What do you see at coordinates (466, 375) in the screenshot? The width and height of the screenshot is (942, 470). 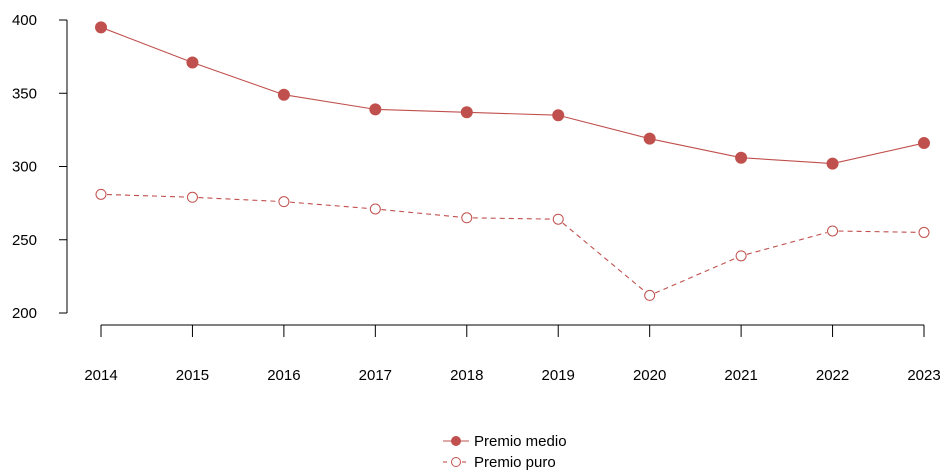 I see `x-tick-label: 2018` at bounding box center [466, 375].